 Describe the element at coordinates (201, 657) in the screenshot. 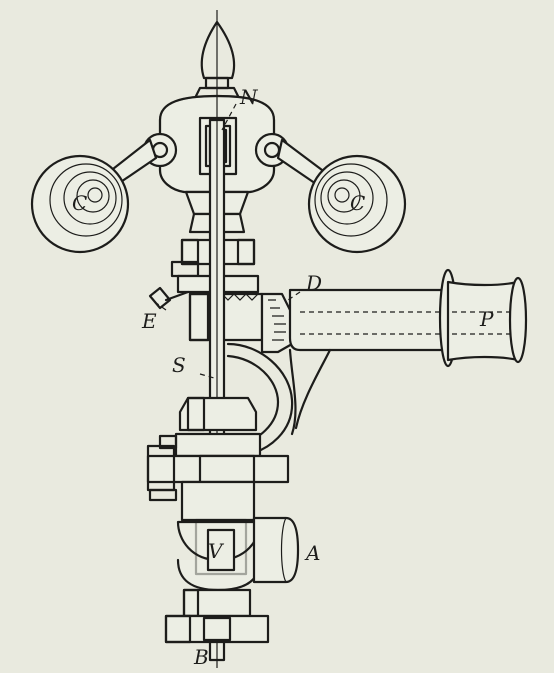

I see `label-b: B` at that location.